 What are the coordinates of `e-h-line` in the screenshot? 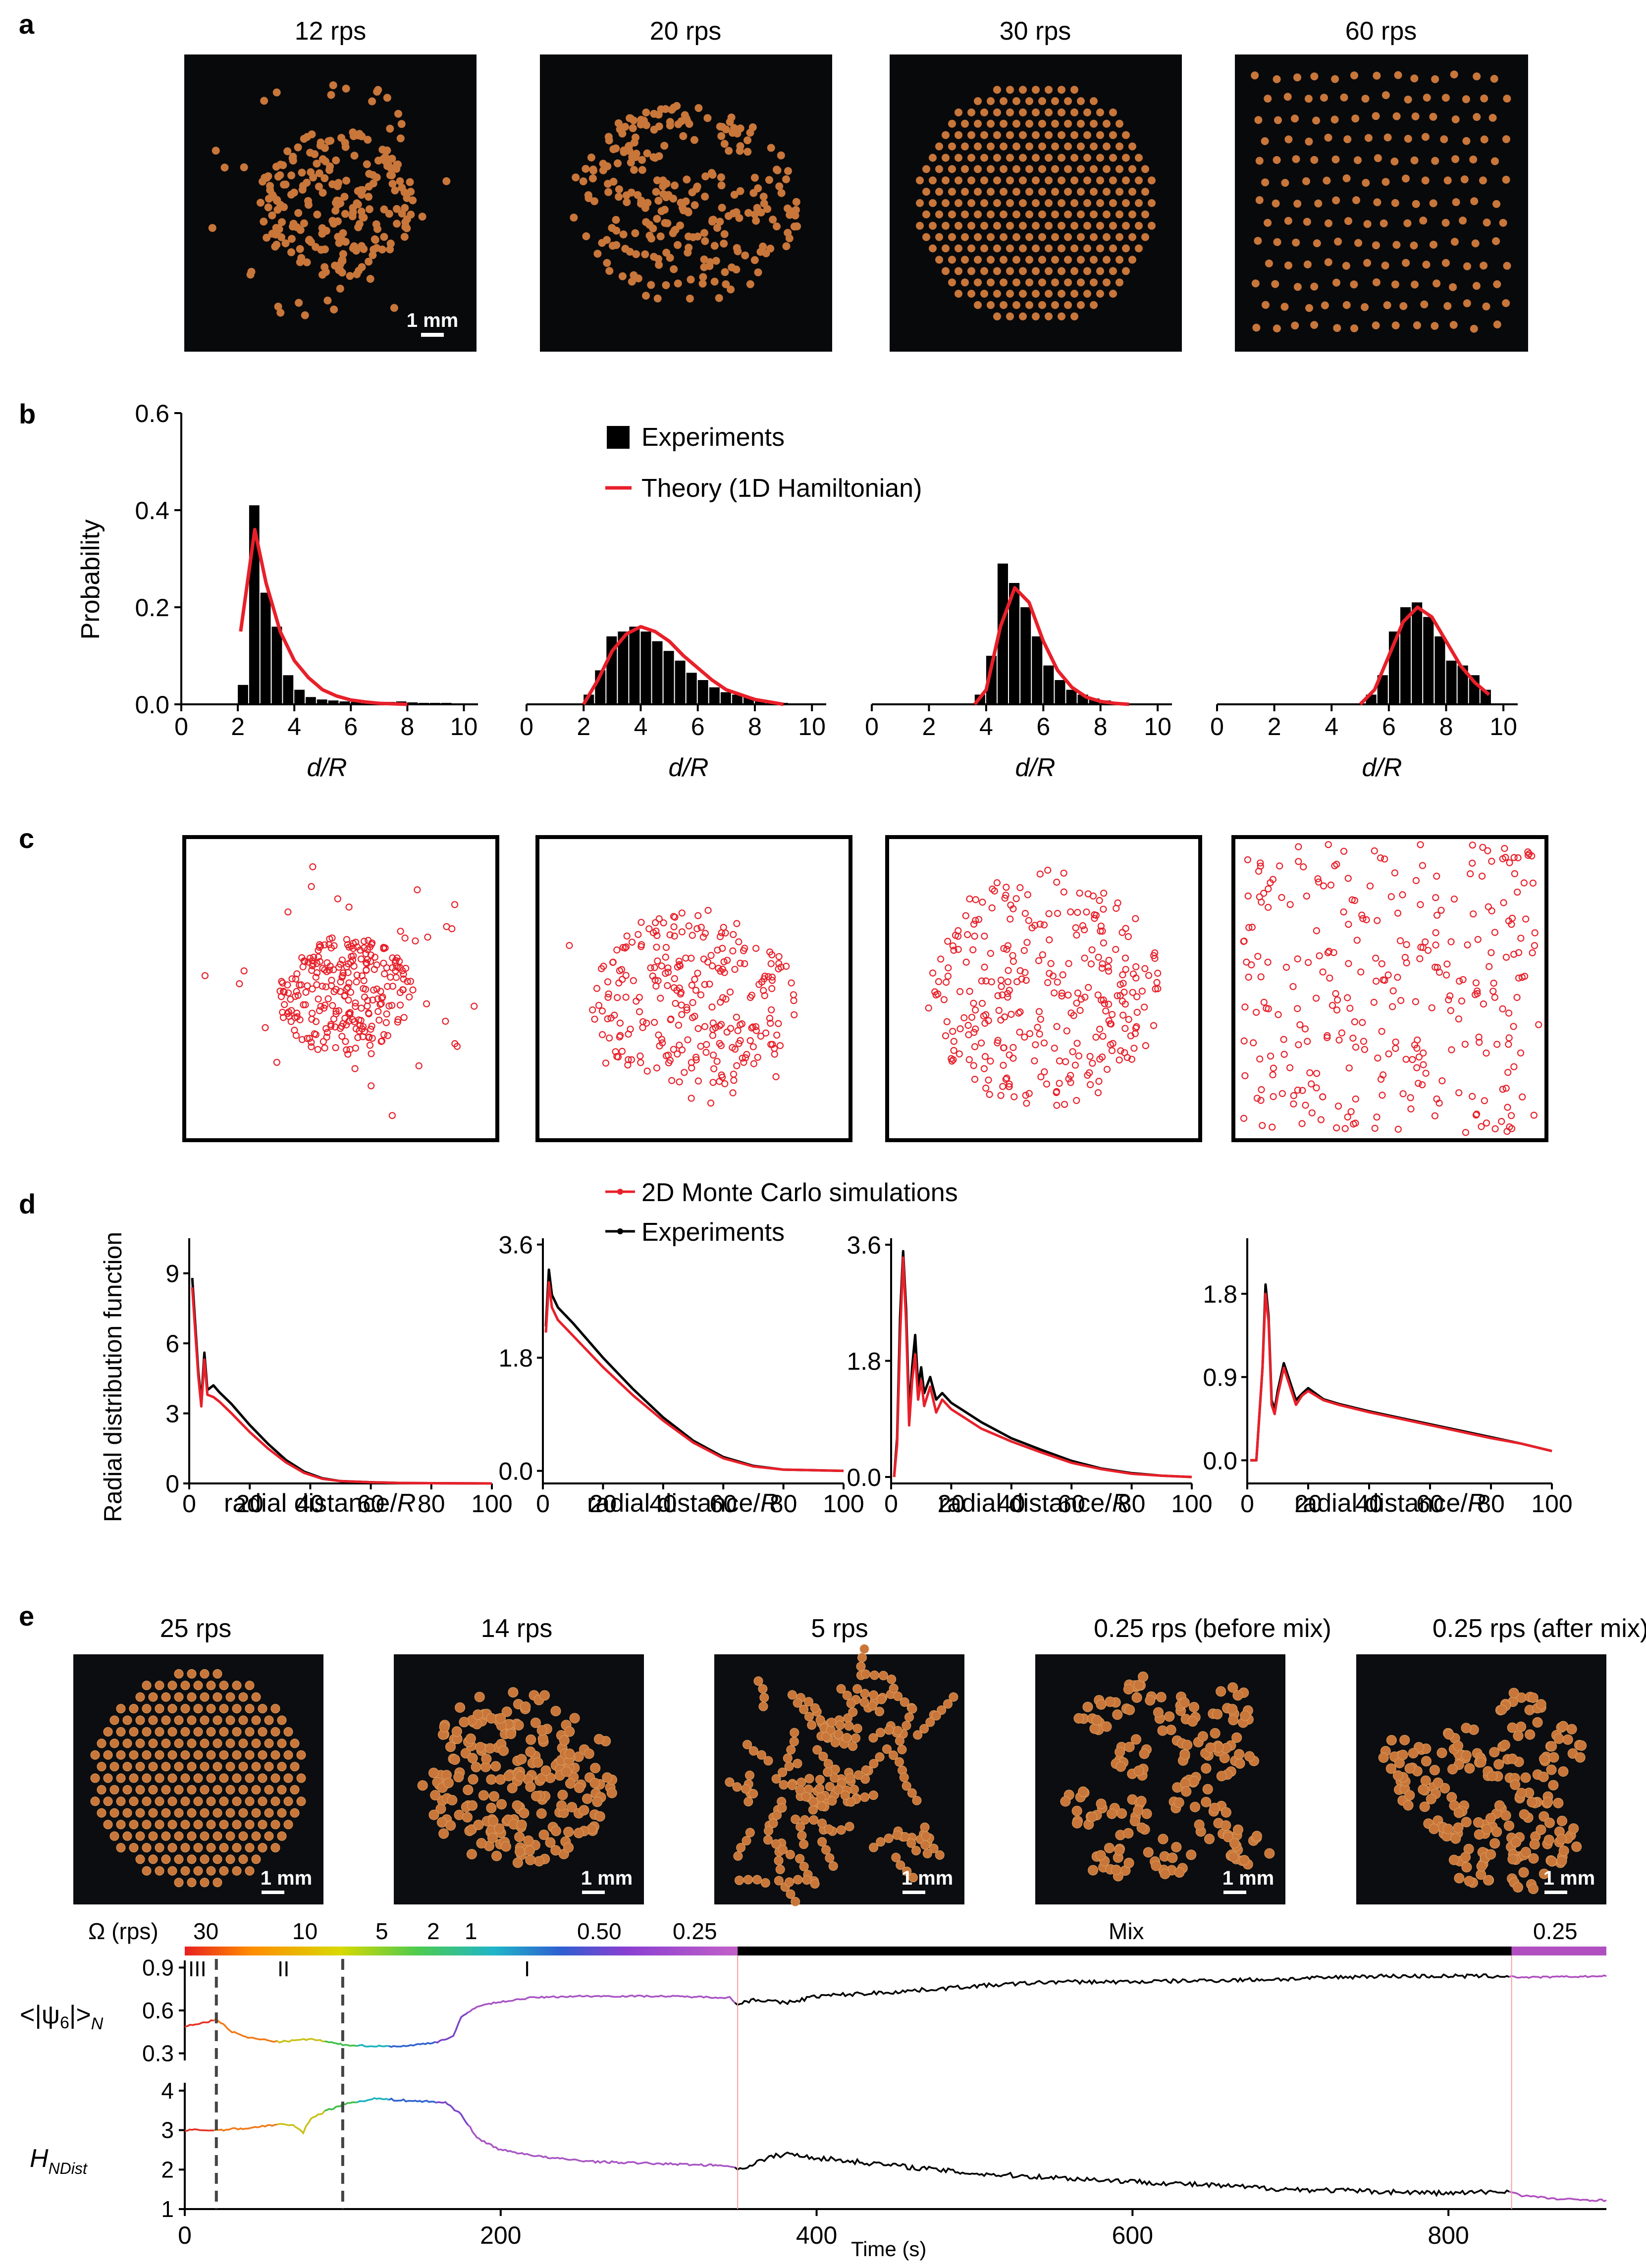 It's located at (341, 2107).